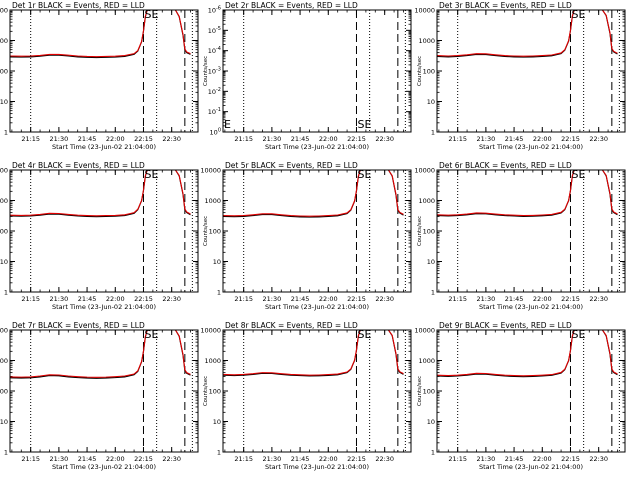  Describe the element at coordinates (291, 325) in the screenshot. I see `panel-title: Det 8r BLACK = Events, RED = LLD` at that location.